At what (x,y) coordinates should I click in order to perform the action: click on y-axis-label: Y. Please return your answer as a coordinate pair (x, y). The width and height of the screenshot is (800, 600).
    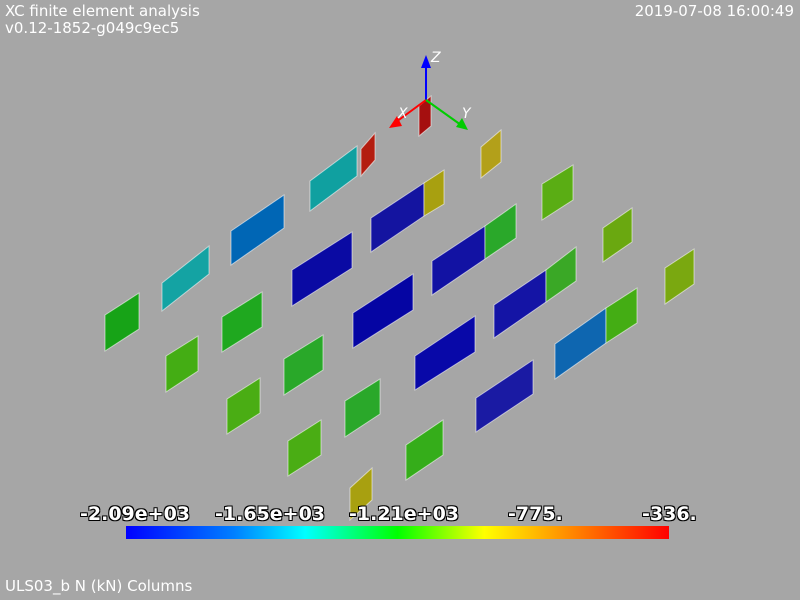
    Looking at the image, I should click on (467, 114).